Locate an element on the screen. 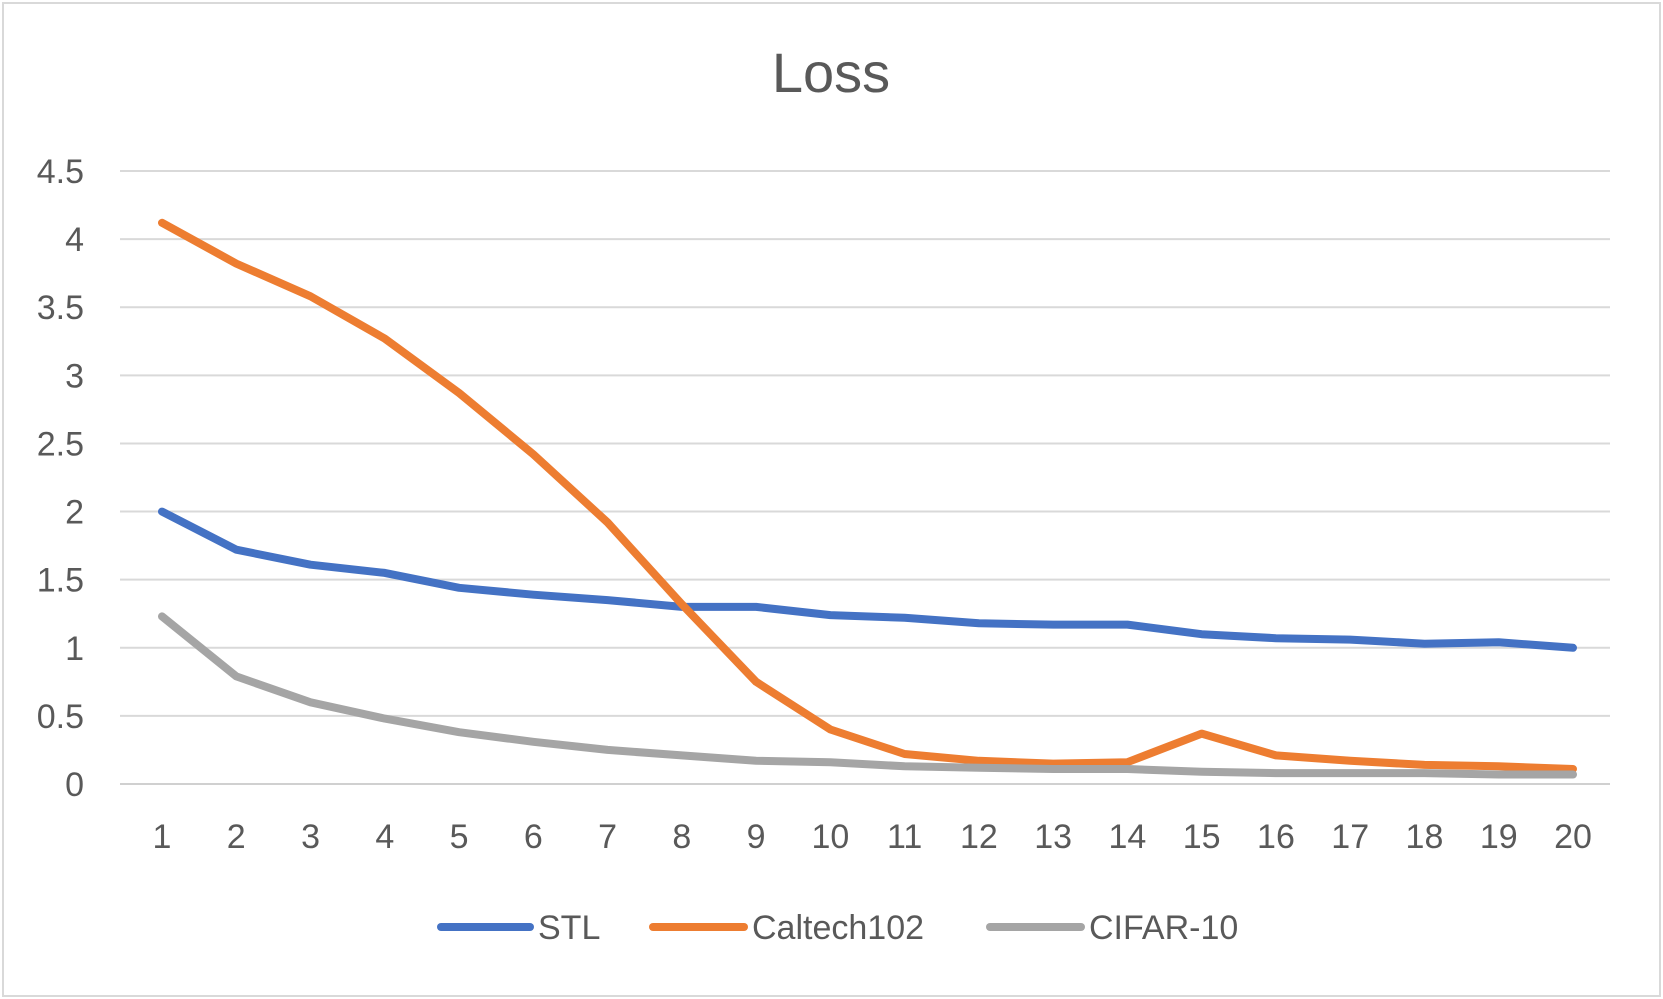  y-tick-label: 1 is located at coordinates (74, 649).